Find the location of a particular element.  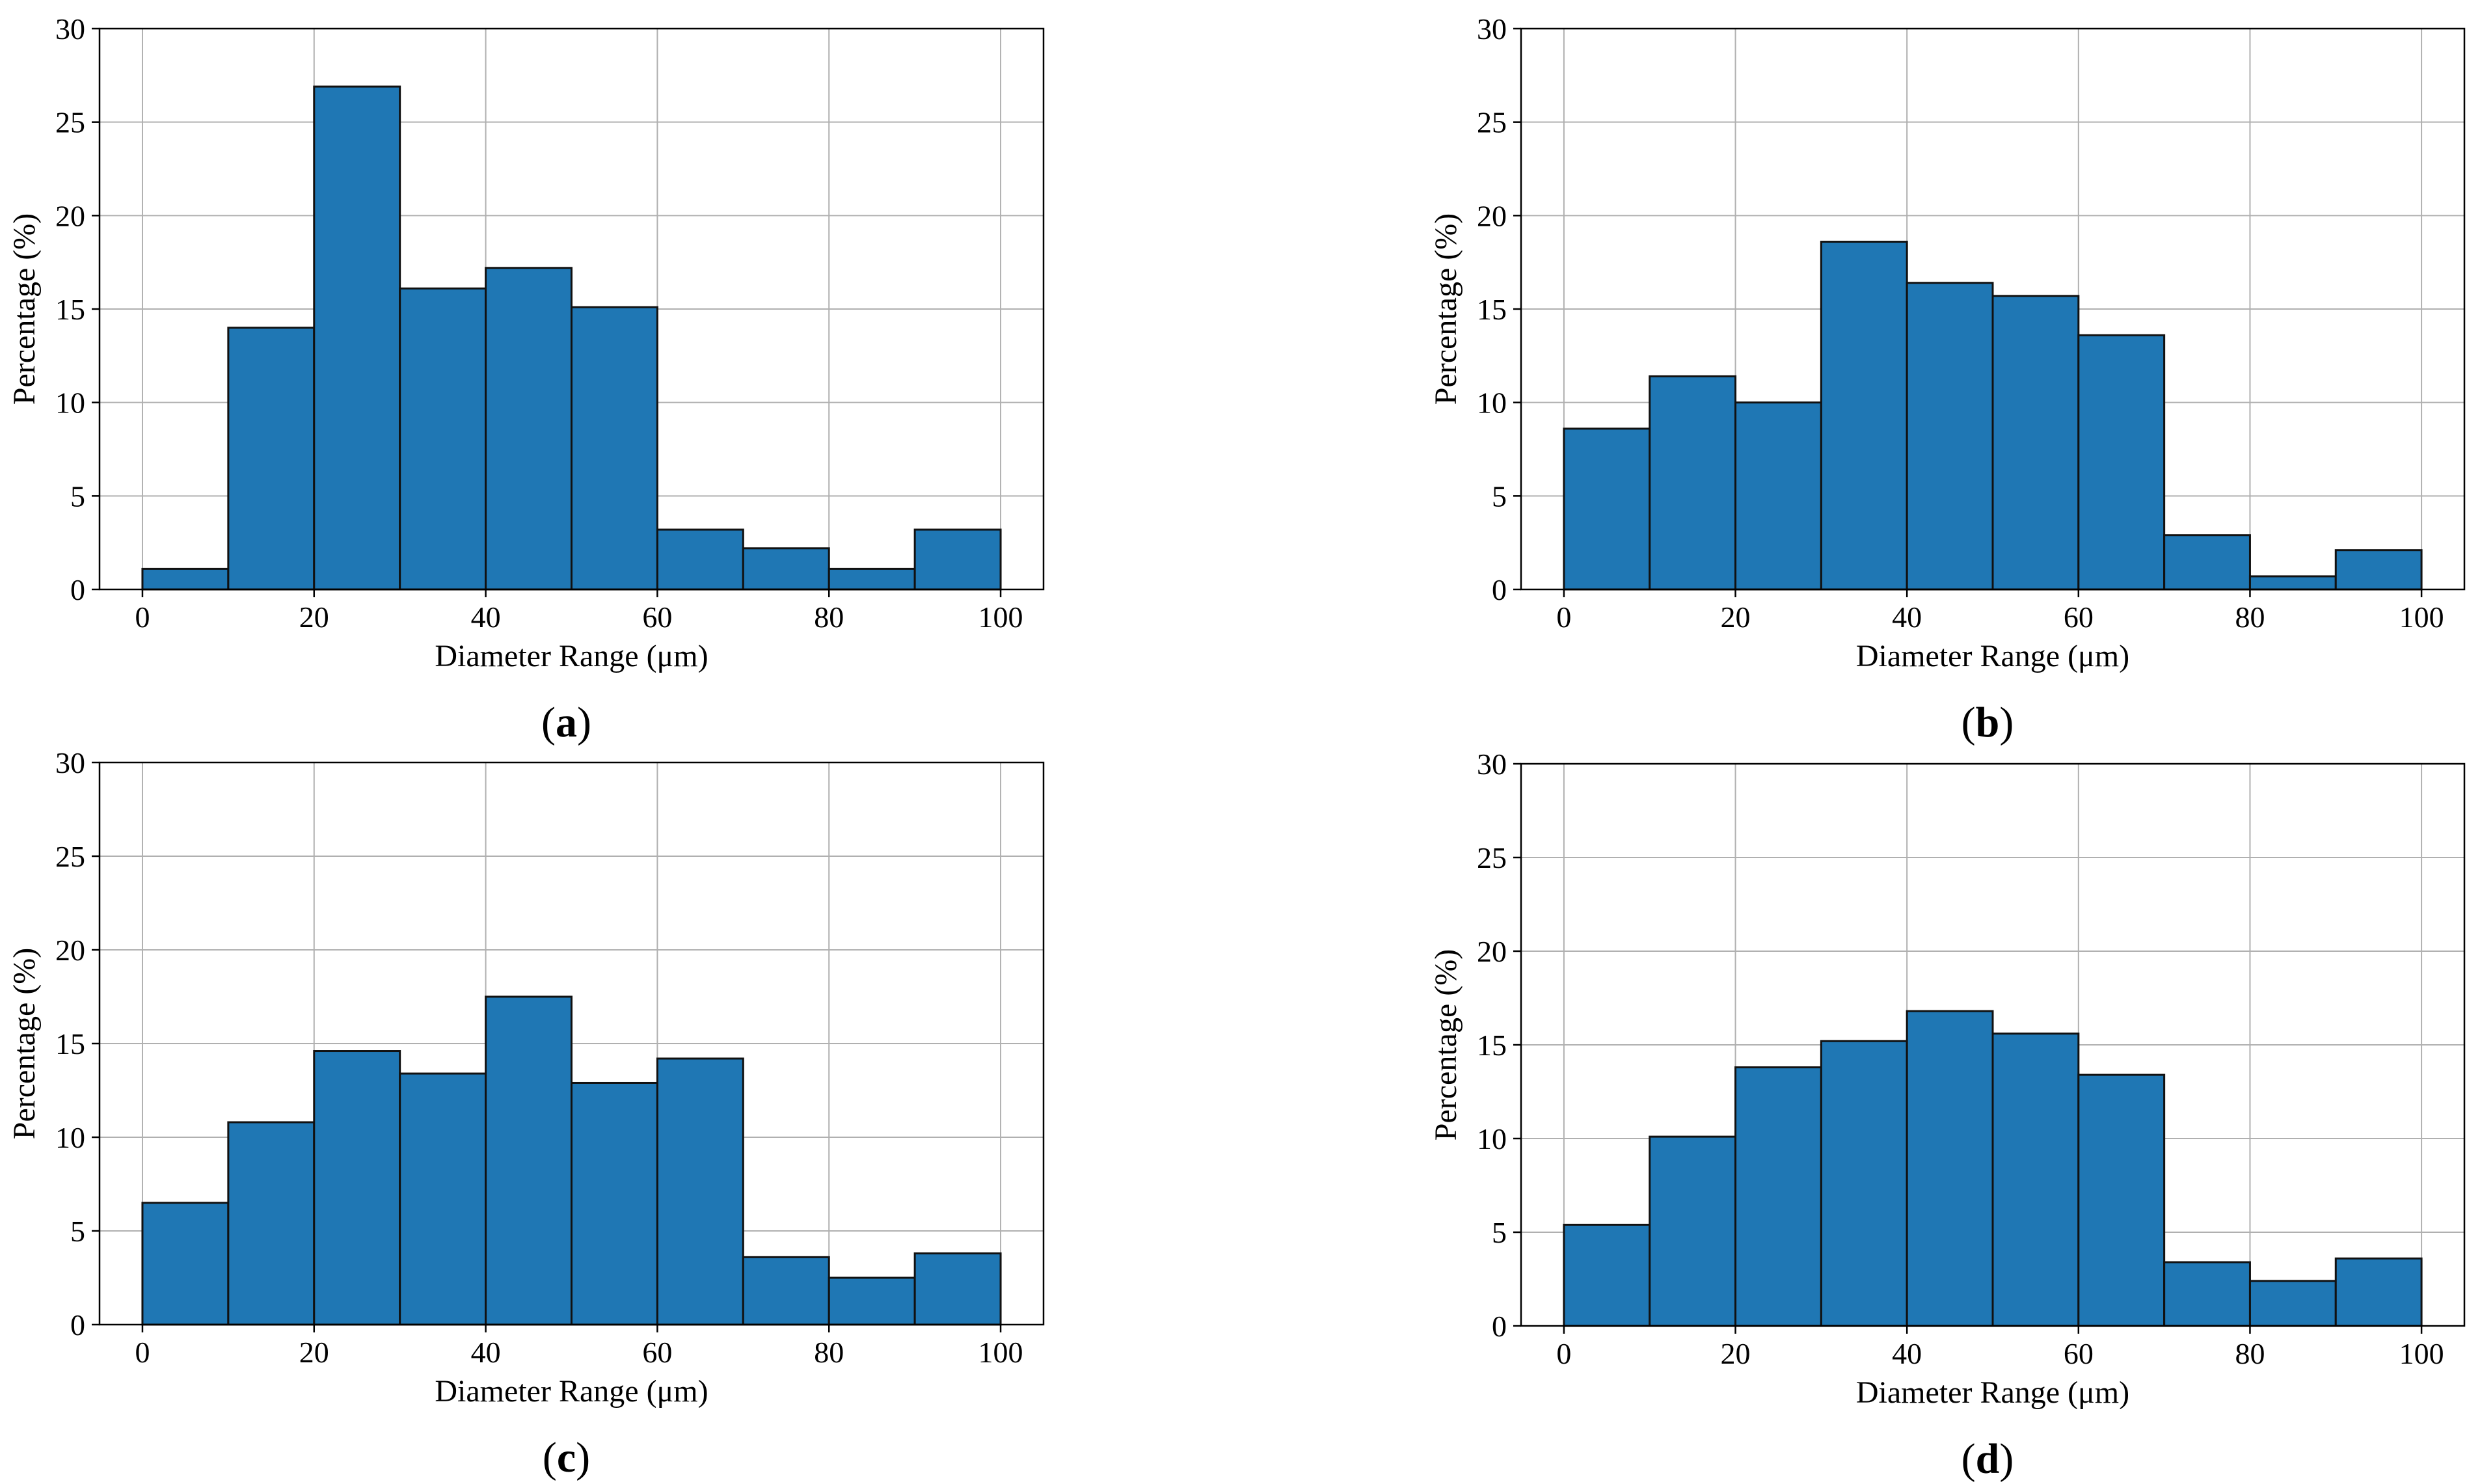

panel-label: (b) is located at coordinates (1987, 722).